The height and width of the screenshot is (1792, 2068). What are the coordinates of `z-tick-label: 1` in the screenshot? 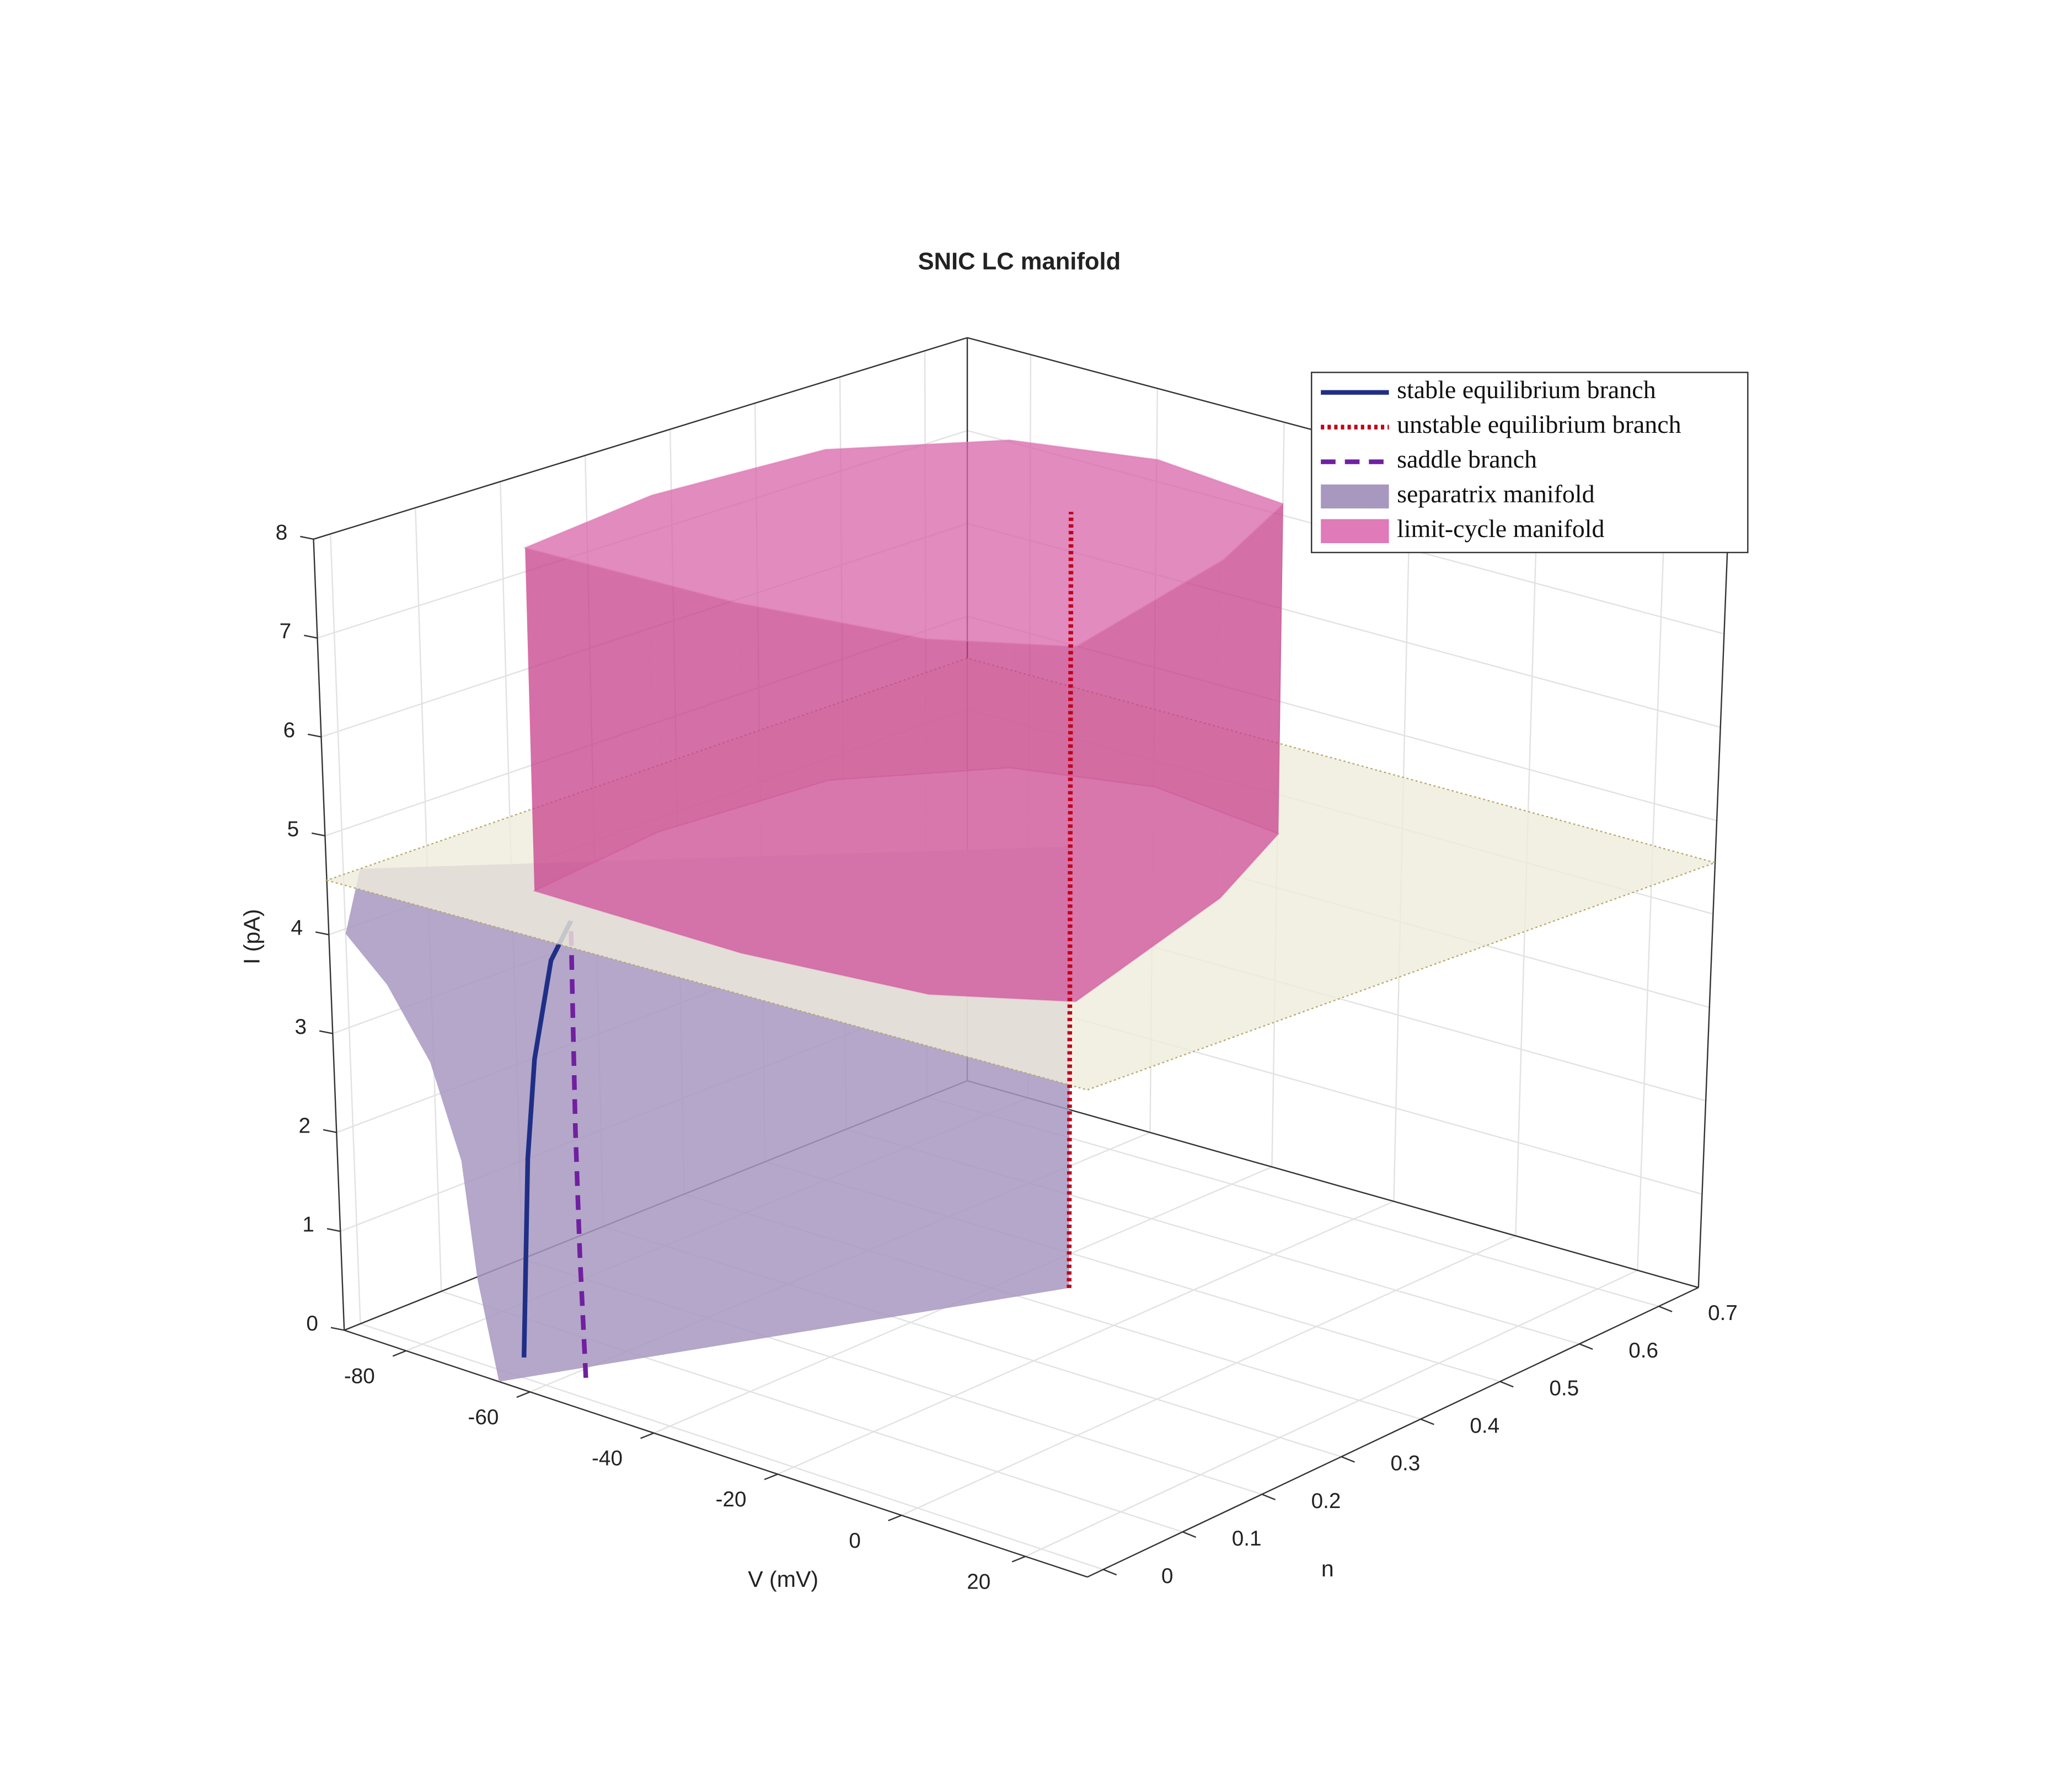 It's located at (308, 1225).